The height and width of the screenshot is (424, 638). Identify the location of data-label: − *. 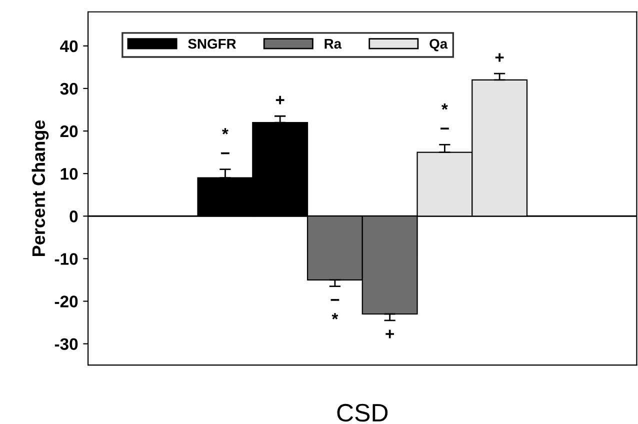
(335, 309).